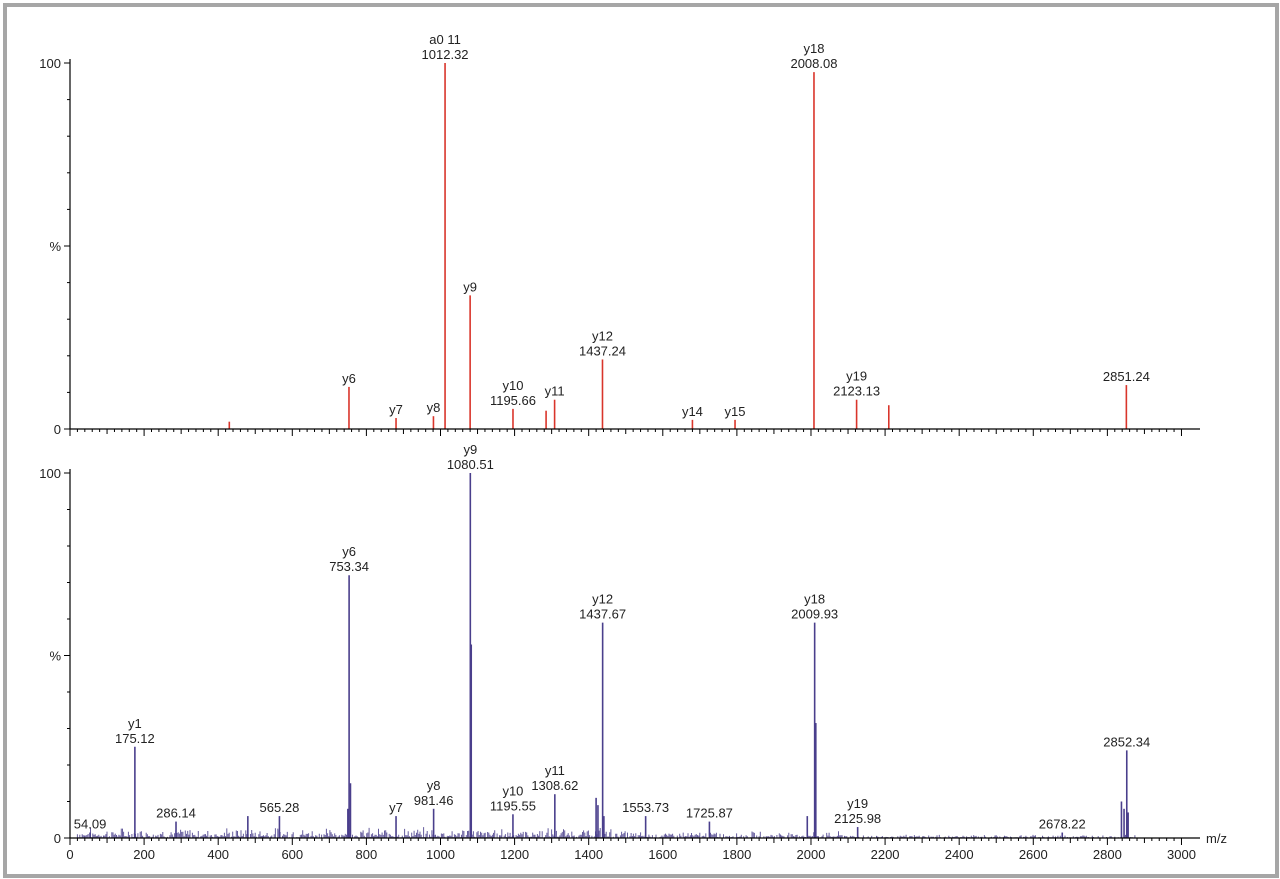 The height and width of the screenshot is (879, 1280). Describe the element at coordinates (555, 391) in the screenshot. I see `peak-label-1-8: y11` at that location.